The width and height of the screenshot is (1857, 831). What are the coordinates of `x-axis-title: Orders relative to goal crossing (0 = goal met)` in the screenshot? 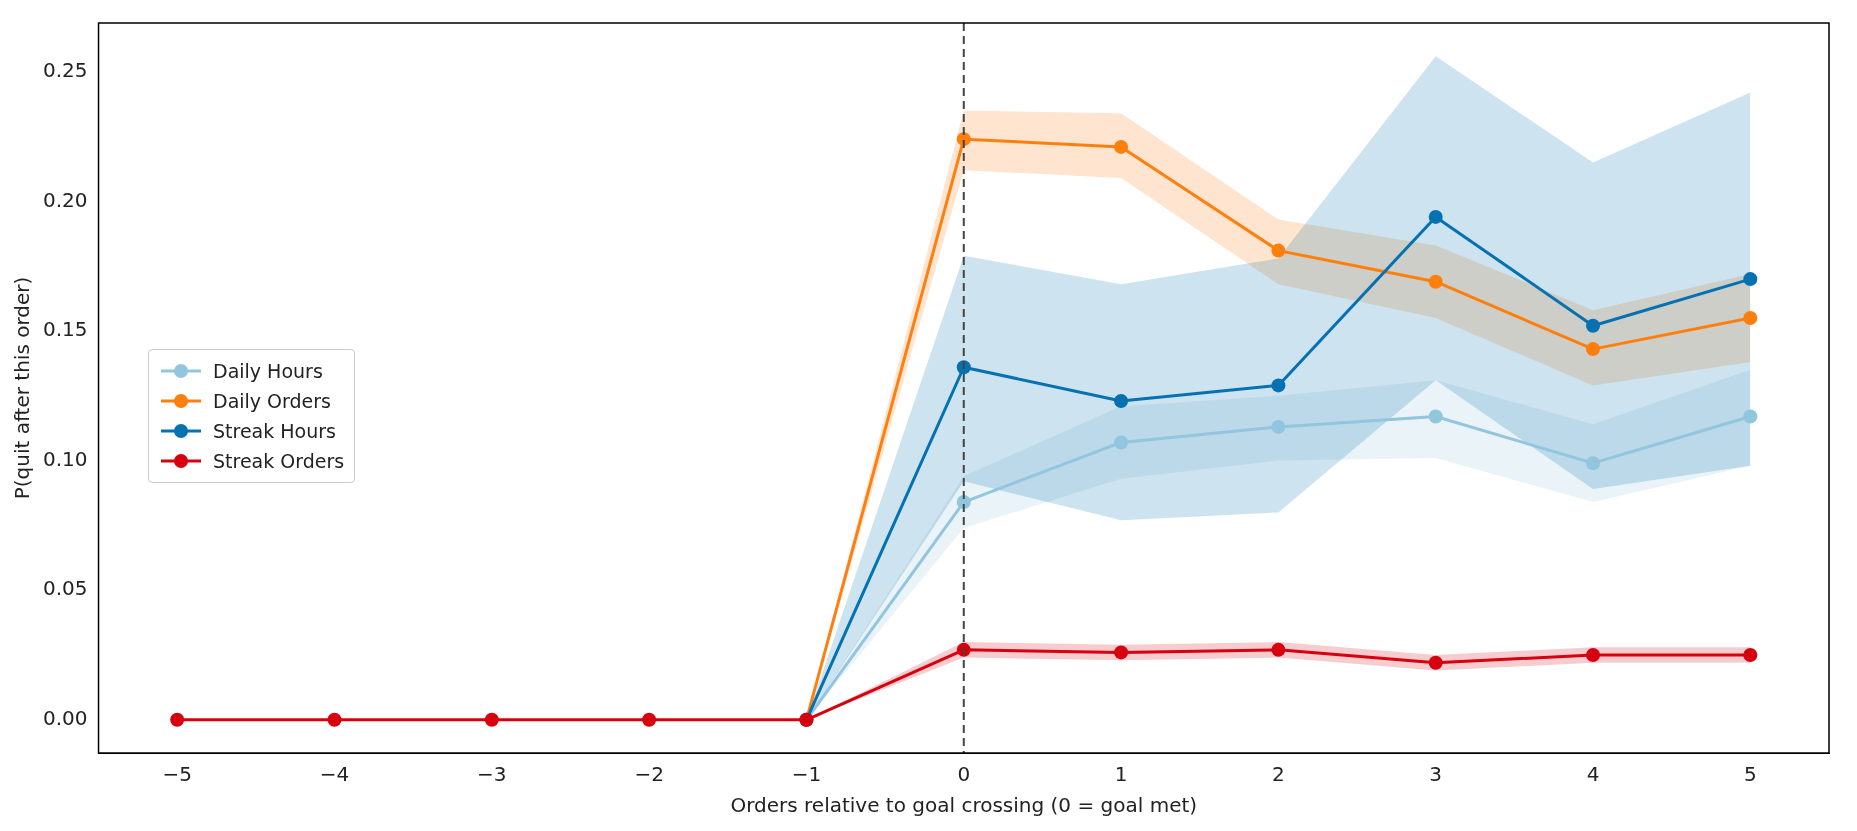 It's located at (964, 805).